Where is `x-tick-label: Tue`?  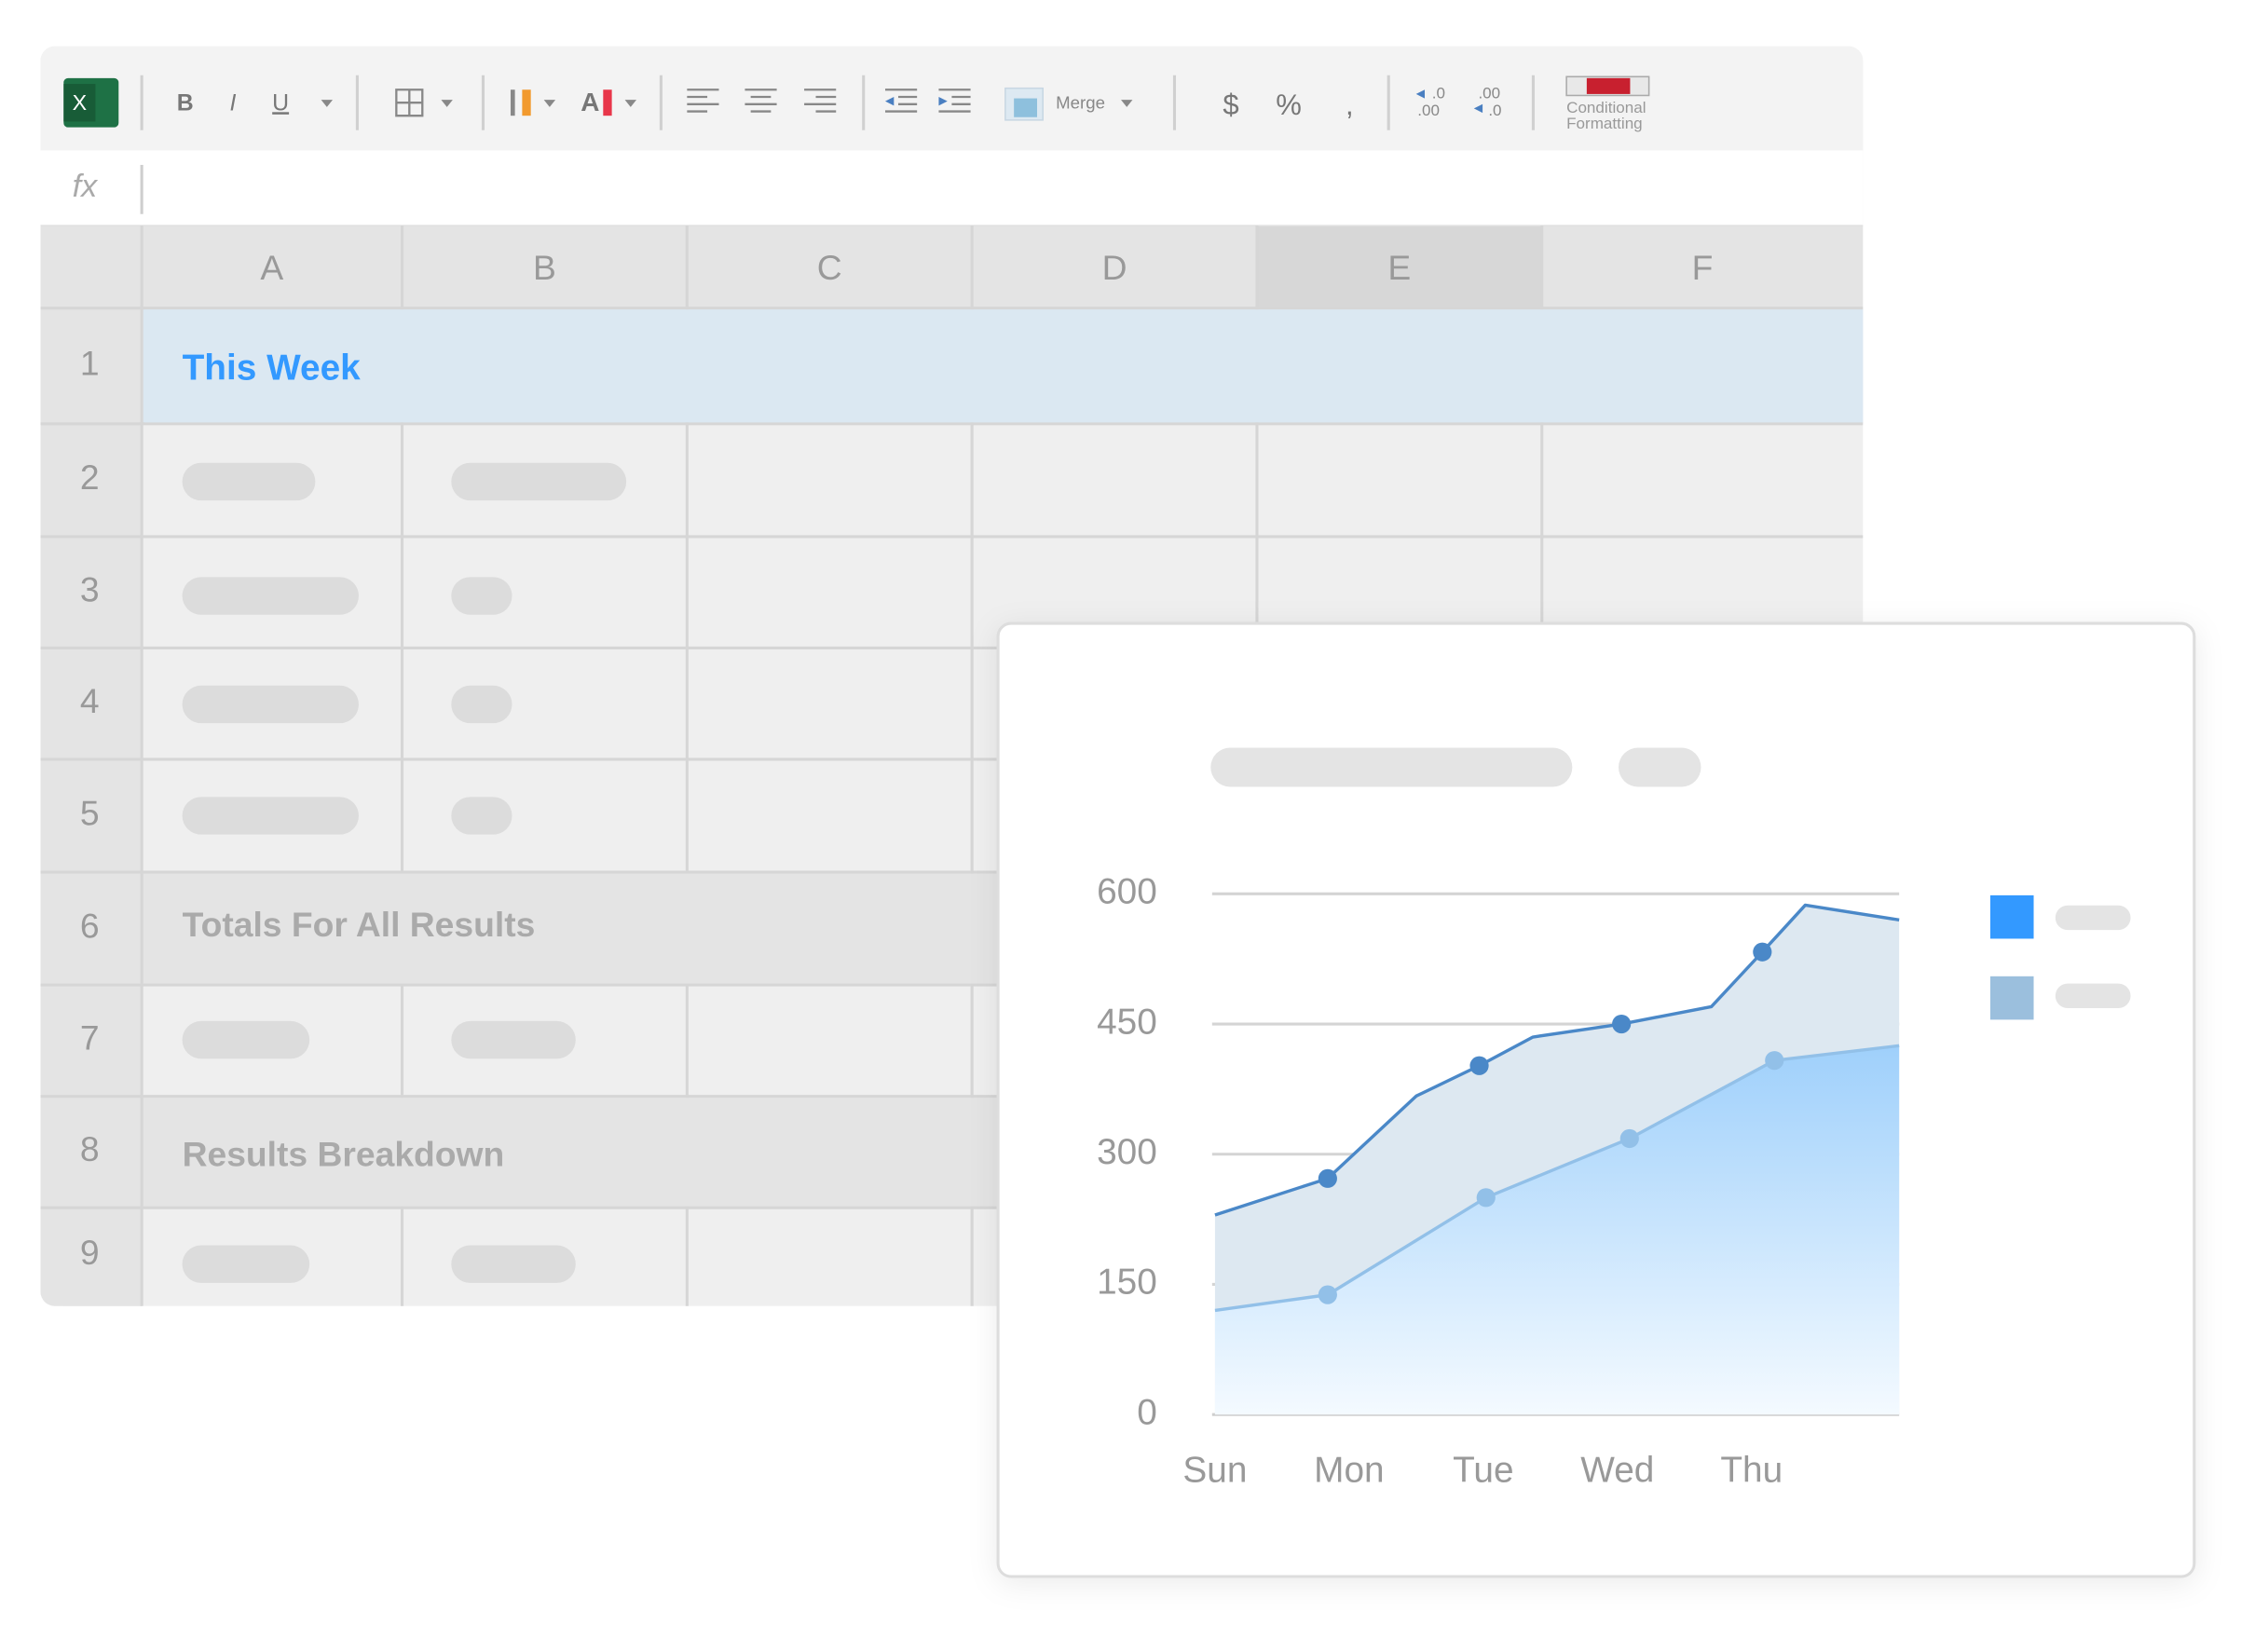 x-tick-label: Tue is located at coordinates (1483, 1470).